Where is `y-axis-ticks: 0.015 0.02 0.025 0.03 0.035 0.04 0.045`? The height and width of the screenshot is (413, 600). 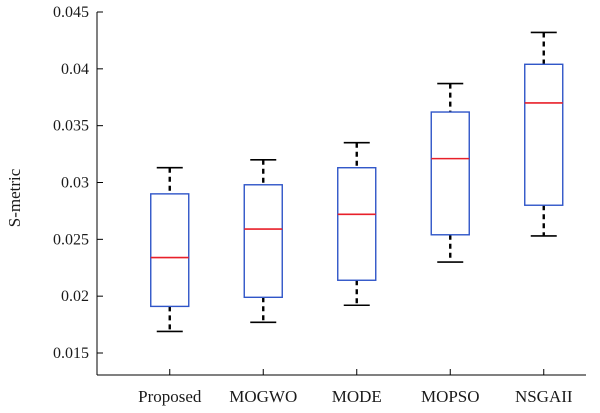
y-axis-ticks: 0.015 0.02 0.025 0.03 0.035 0.04 0.045 is located at coordinates (78, 183).